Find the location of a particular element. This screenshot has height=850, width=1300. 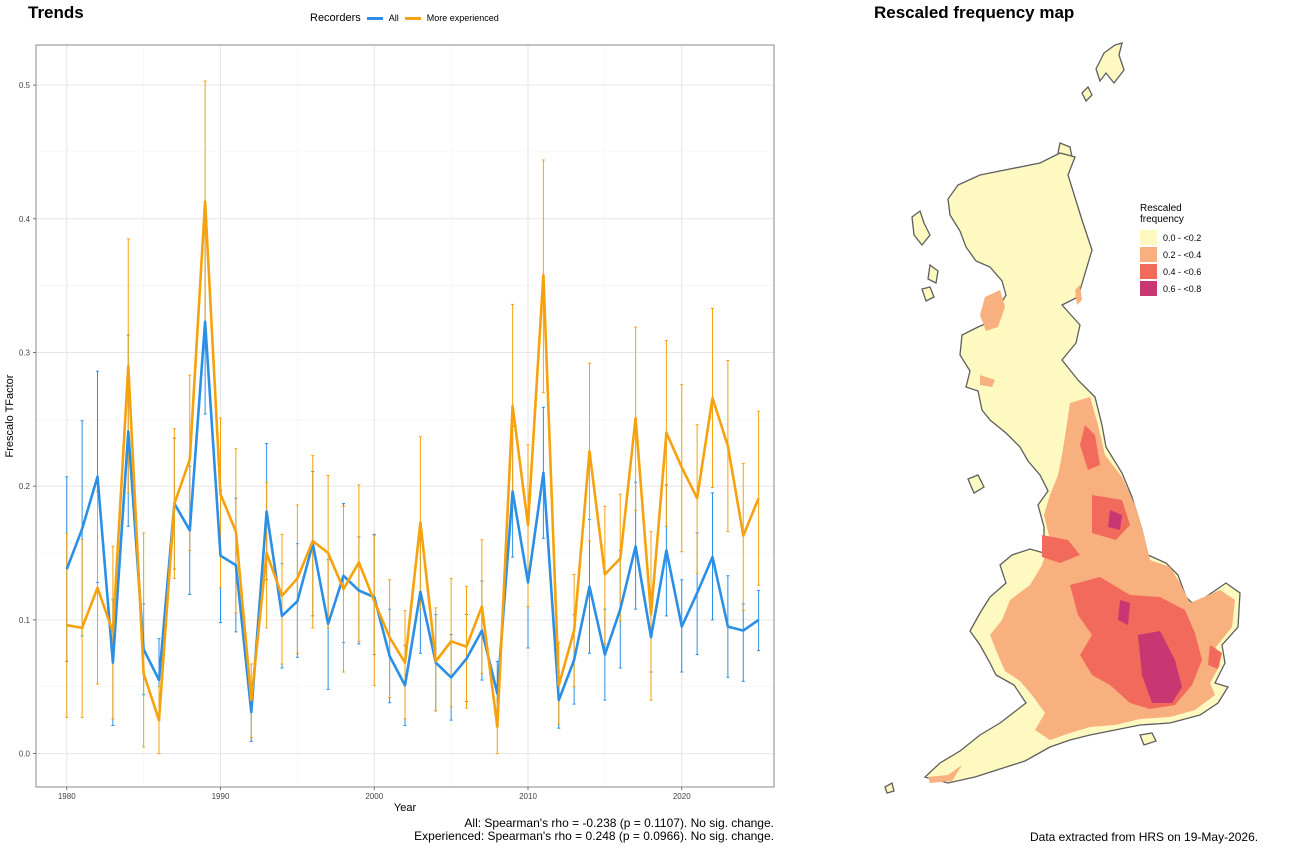

x-tick-label: 2010 is located at coordinates (528, 796).